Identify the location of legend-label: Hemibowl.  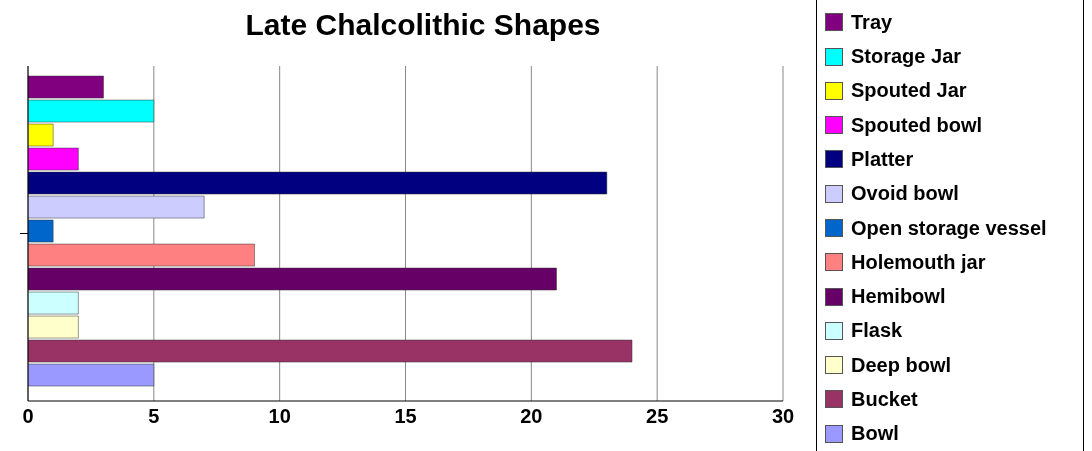
(898, 297).